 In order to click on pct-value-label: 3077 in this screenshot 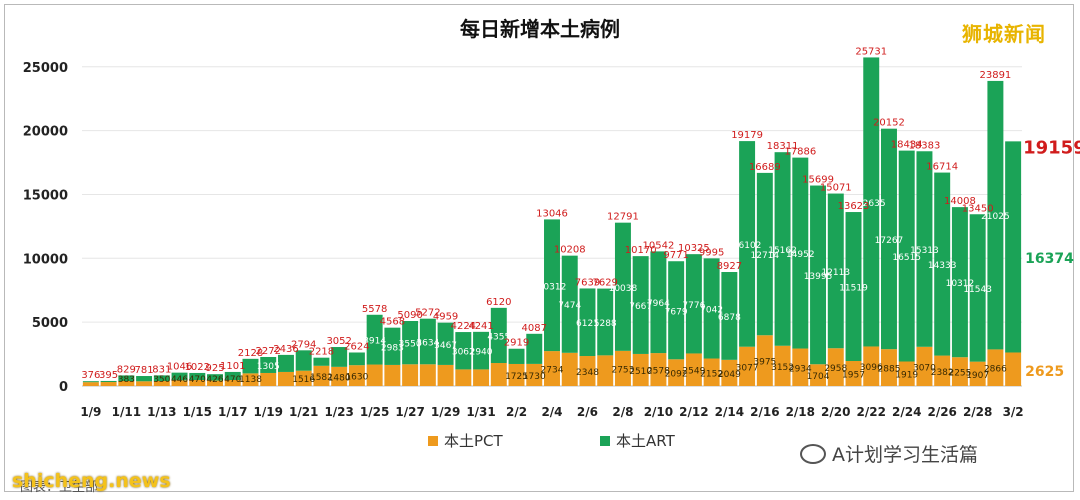, I will do `click(747, 368)`.